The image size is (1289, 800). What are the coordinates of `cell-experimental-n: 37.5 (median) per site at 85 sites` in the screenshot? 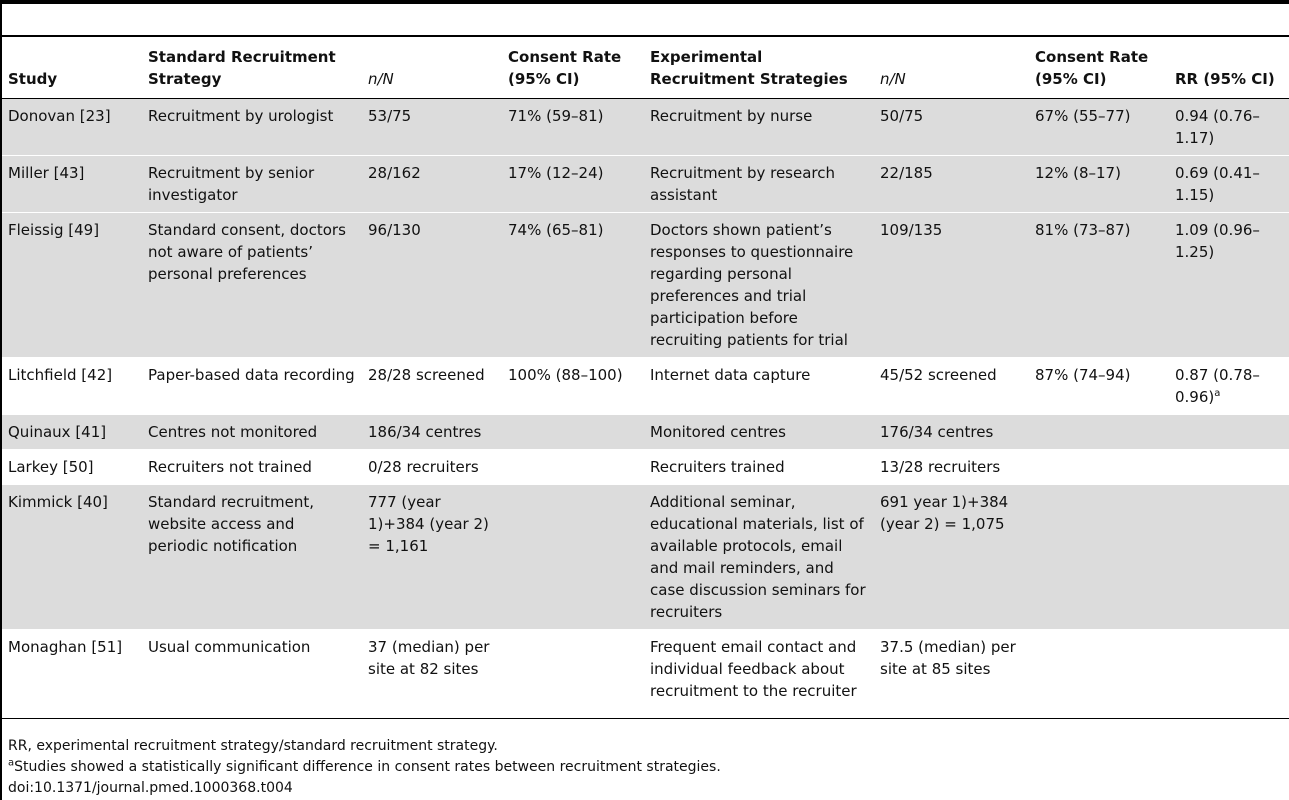 It's located at (948, 658).